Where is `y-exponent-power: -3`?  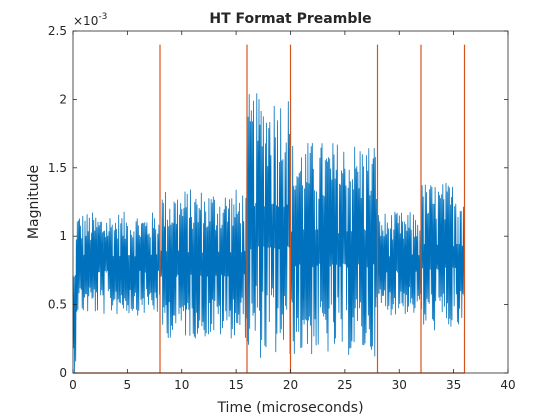
y-exponent-power: -3 is located at coordinates (102, 17).